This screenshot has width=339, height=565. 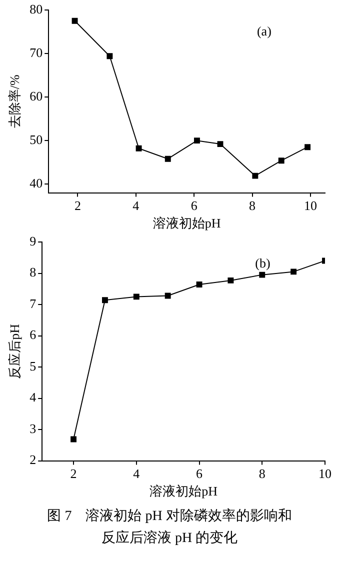 What do you see at coordinates (33, 334) in the screenshot?
I see `y-tick-label: 6` at bounding box center [33, 334].